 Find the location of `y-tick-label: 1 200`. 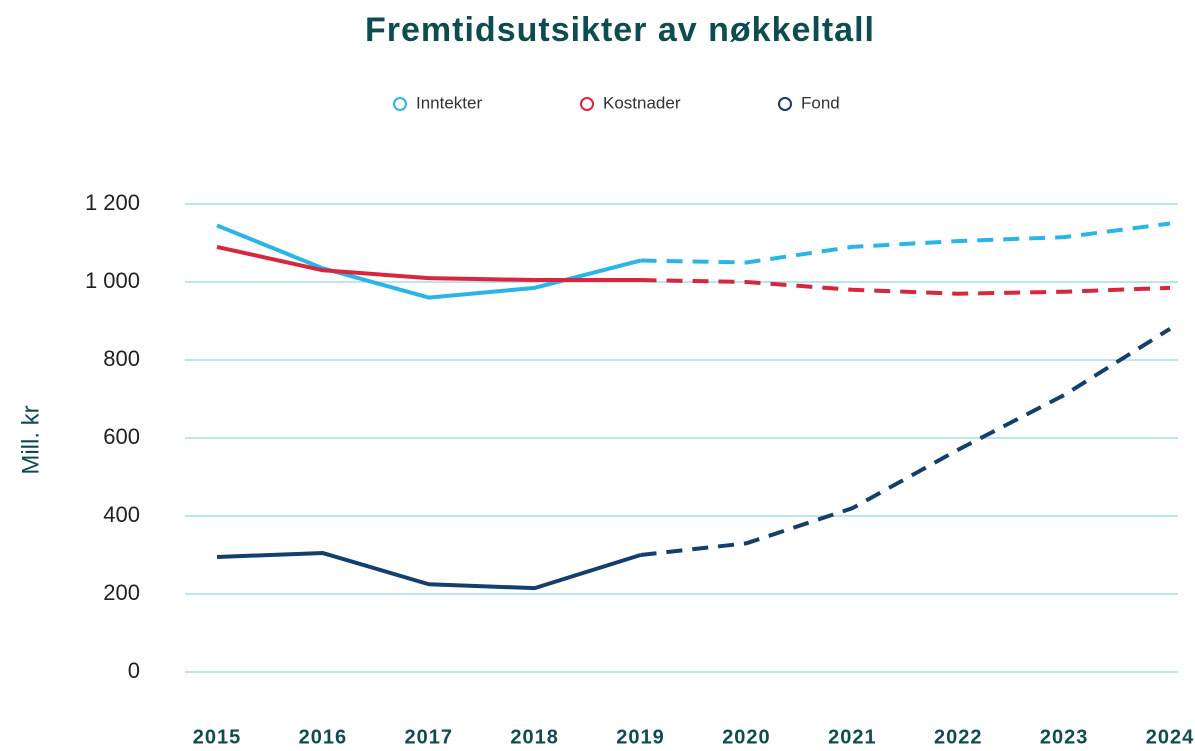

y-tick-label: 1 200 is located at coordinates (112, 202).